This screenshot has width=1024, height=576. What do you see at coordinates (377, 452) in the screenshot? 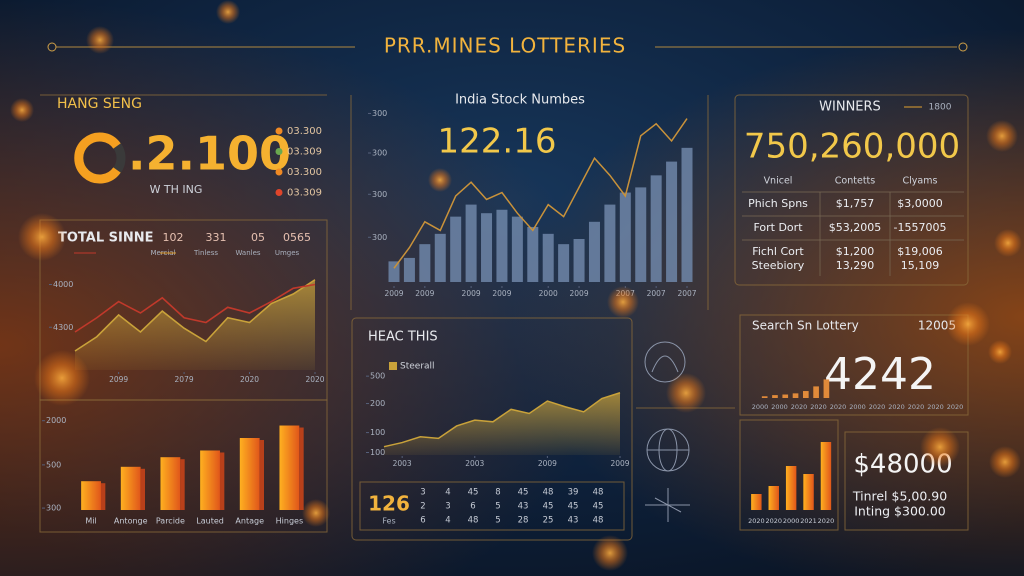
I see `y-tick-label: 100` at bounding box center [377, 452].